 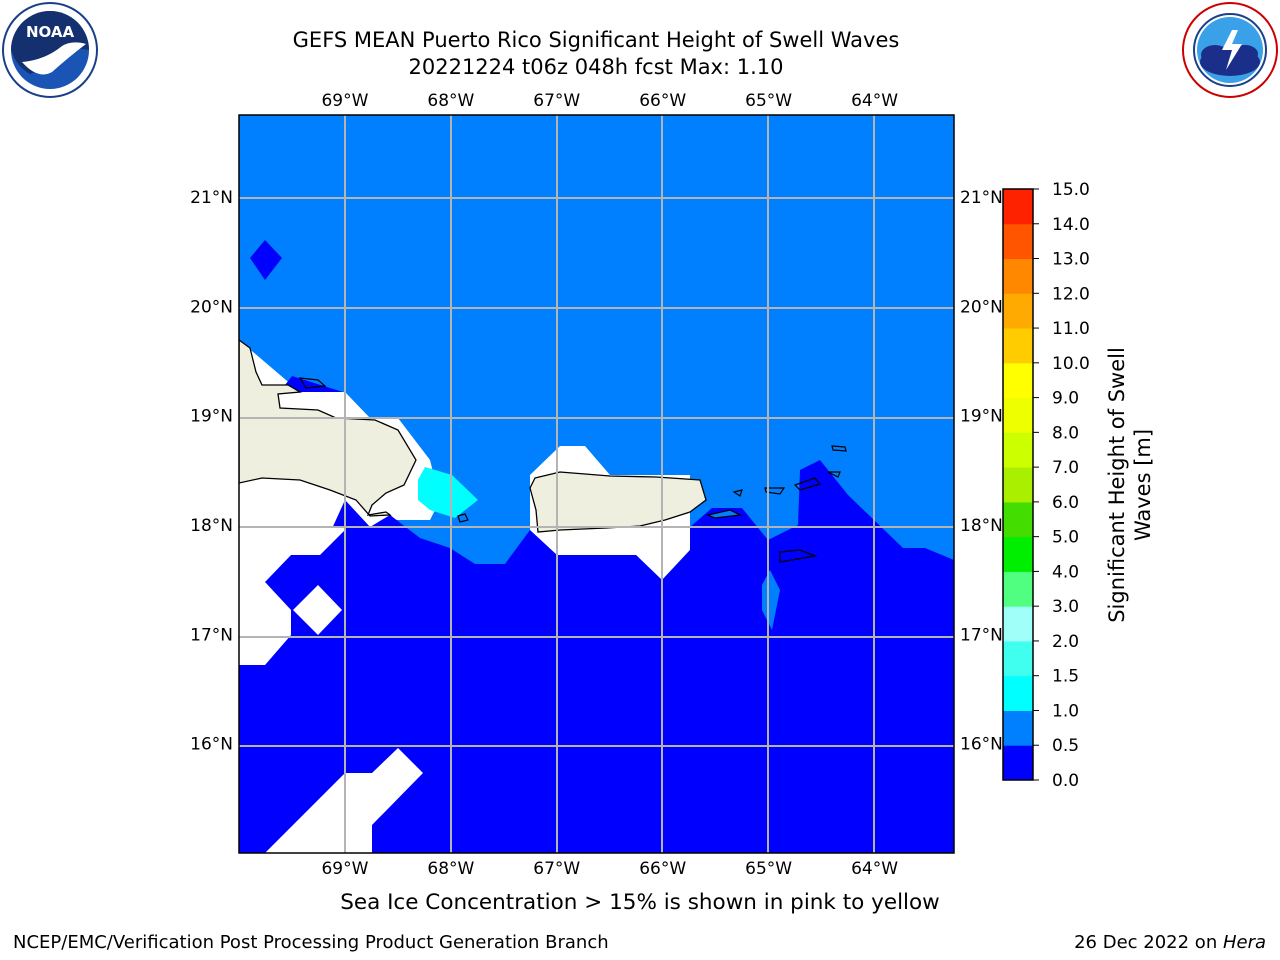 I want to click on colorbar-tick-label: 12.0, so click(x=1071, y=294).